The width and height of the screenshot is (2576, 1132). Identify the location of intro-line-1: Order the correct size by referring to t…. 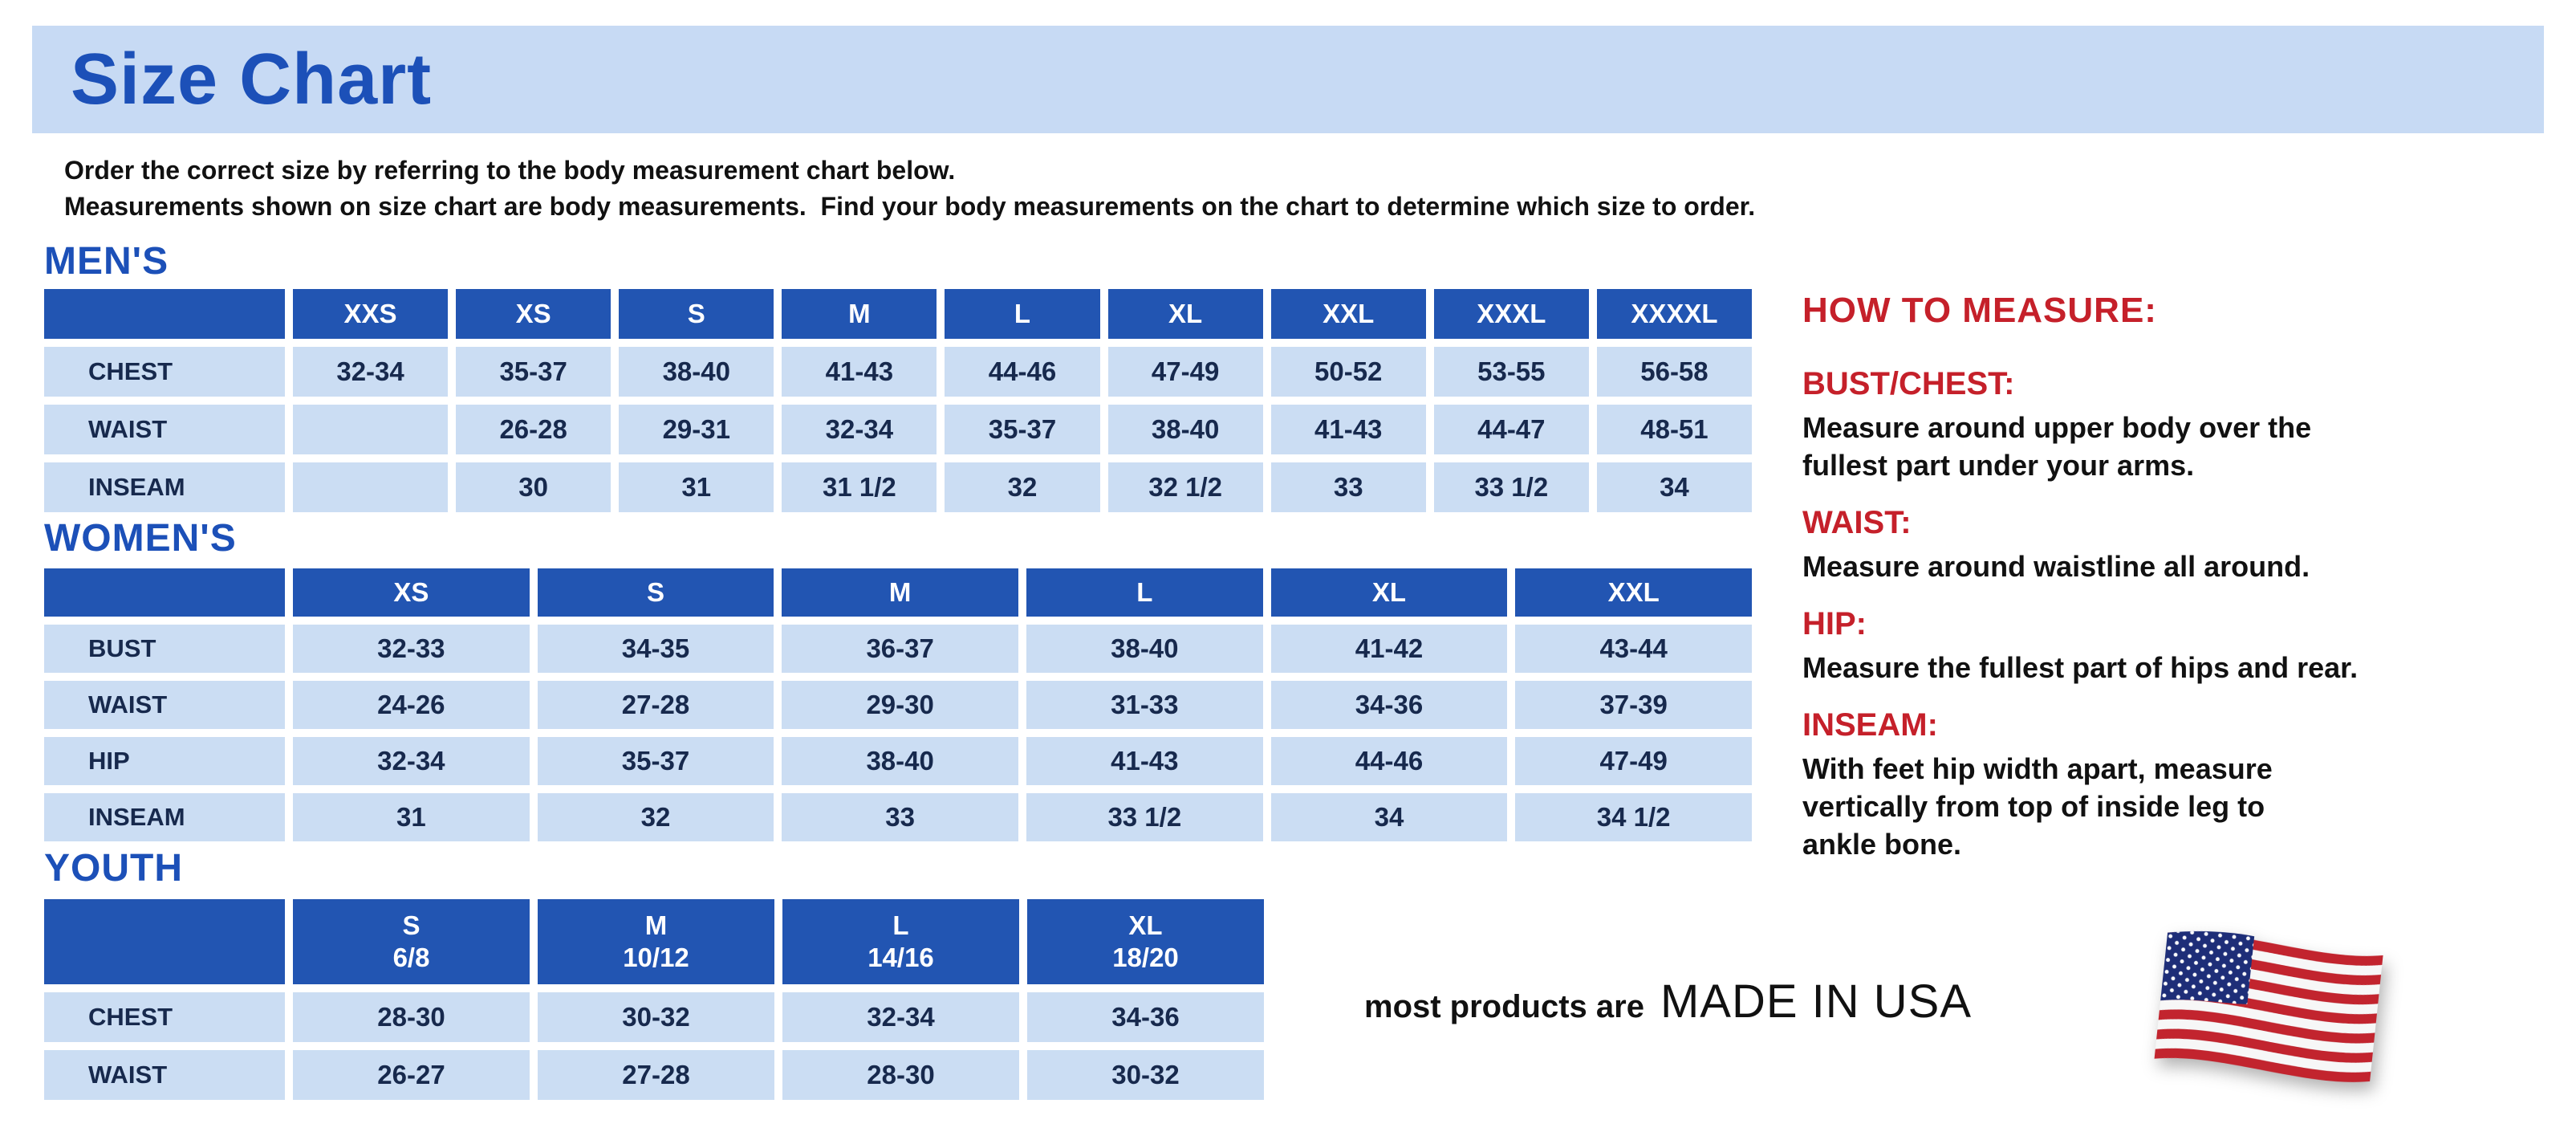
(510, 170).